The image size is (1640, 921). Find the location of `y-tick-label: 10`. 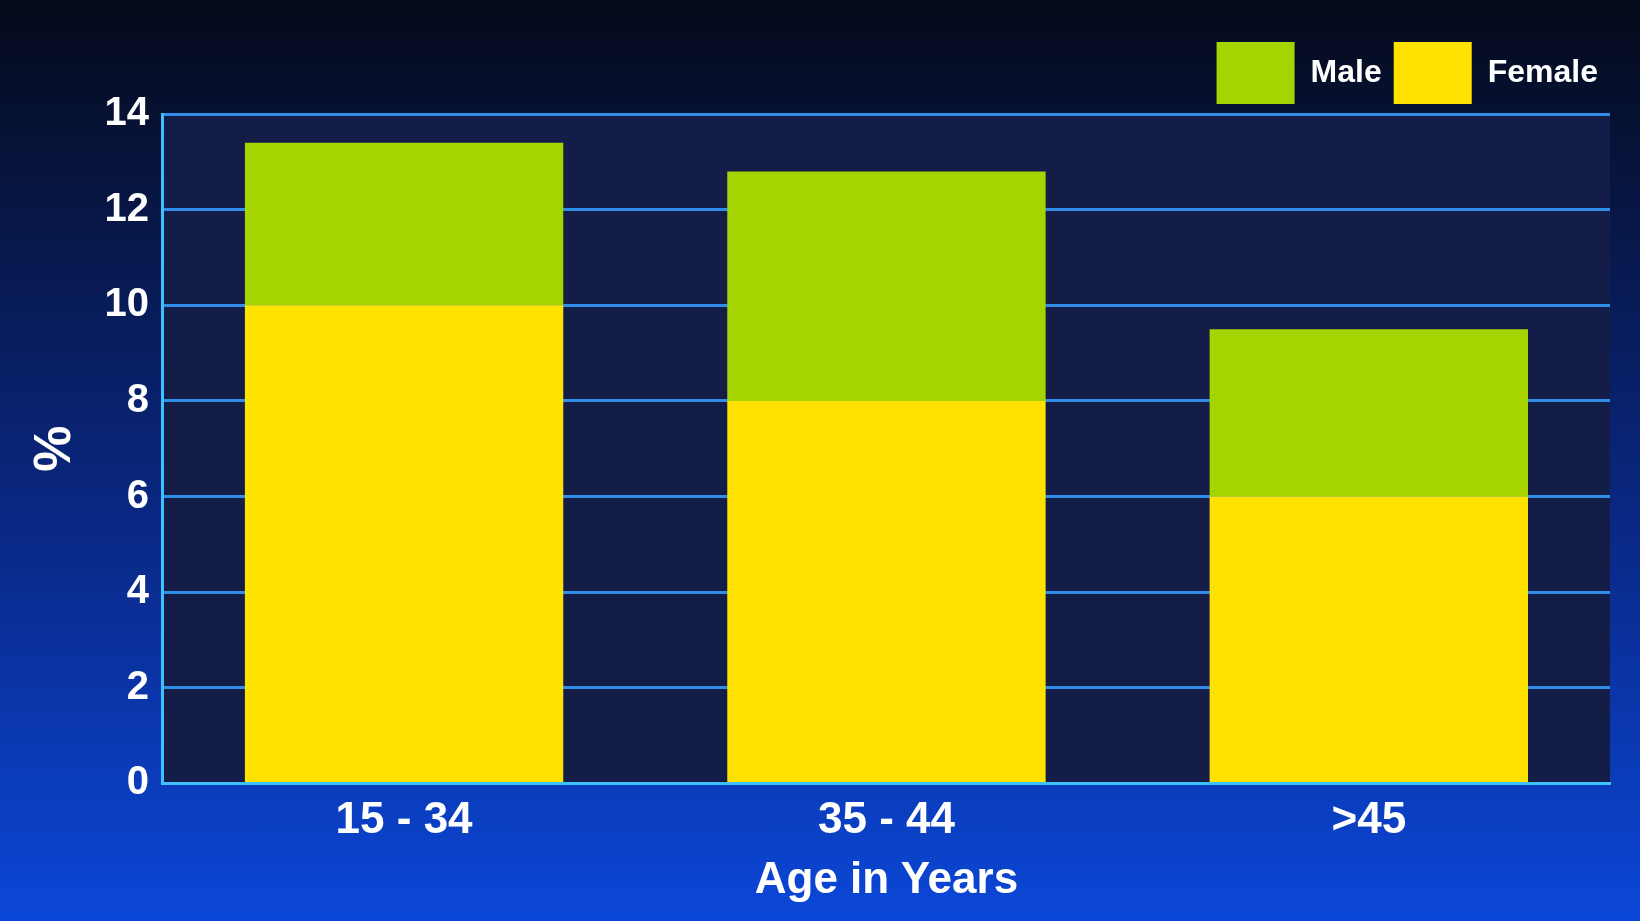

y-tick-label: 10 is located at coordinates (126, 302).